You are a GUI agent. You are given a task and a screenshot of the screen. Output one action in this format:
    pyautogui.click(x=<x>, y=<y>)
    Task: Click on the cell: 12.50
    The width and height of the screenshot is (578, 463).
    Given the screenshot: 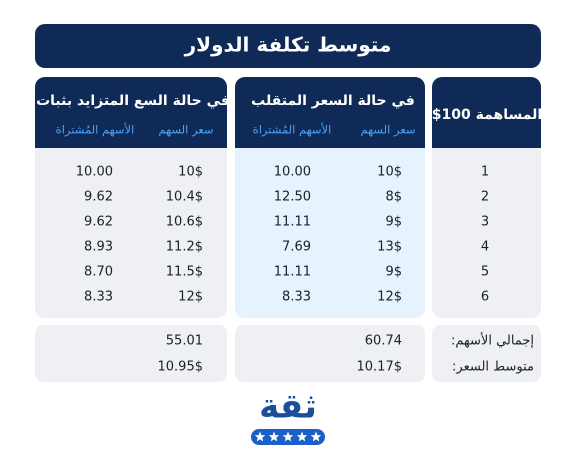 What is the action you would take?
    pyautogui.click(x=292, y=197)
    